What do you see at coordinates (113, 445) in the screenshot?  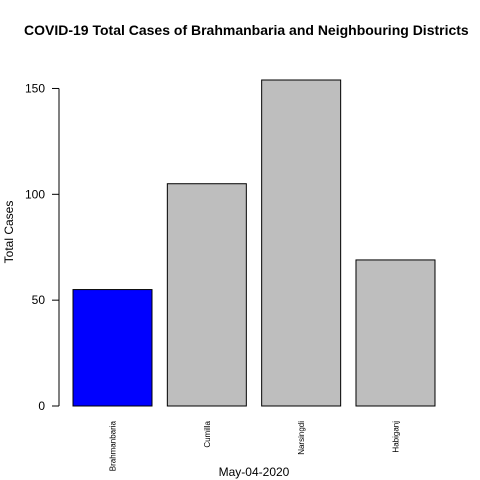 I see `x-category-label: Brahmanbaria` at bounding box center [113, 445].